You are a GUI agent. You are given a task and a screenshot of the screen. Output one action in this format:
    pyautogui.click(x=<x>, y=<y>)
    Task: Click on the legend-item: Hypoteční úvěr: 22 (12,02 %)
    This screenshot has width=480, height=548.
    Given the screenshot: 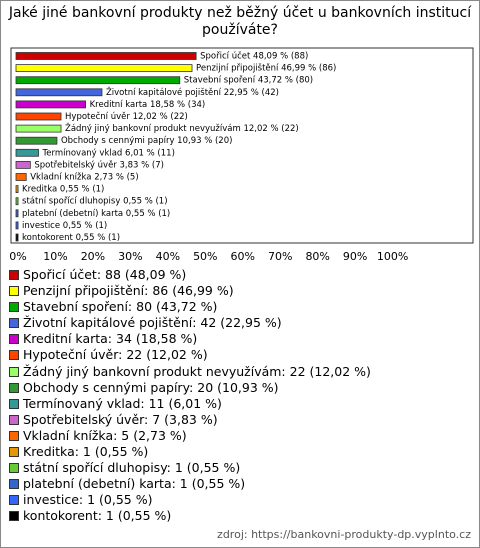 What is the action you would take?
    pyautogui.click(x=190, y=355)
    